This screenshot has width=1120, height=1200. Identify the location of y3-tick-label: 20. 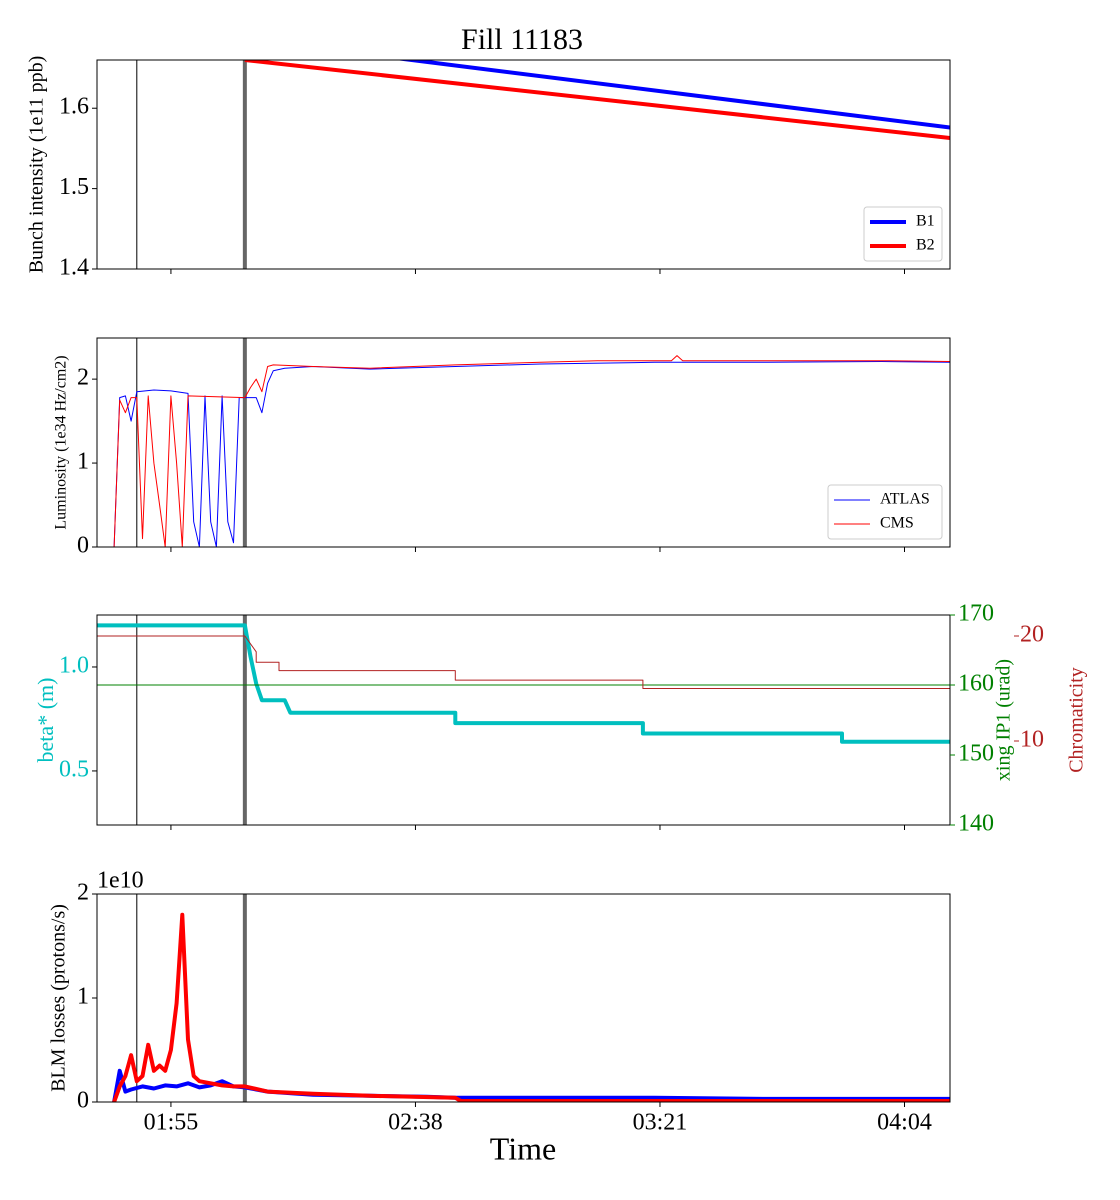
(1032, 635).